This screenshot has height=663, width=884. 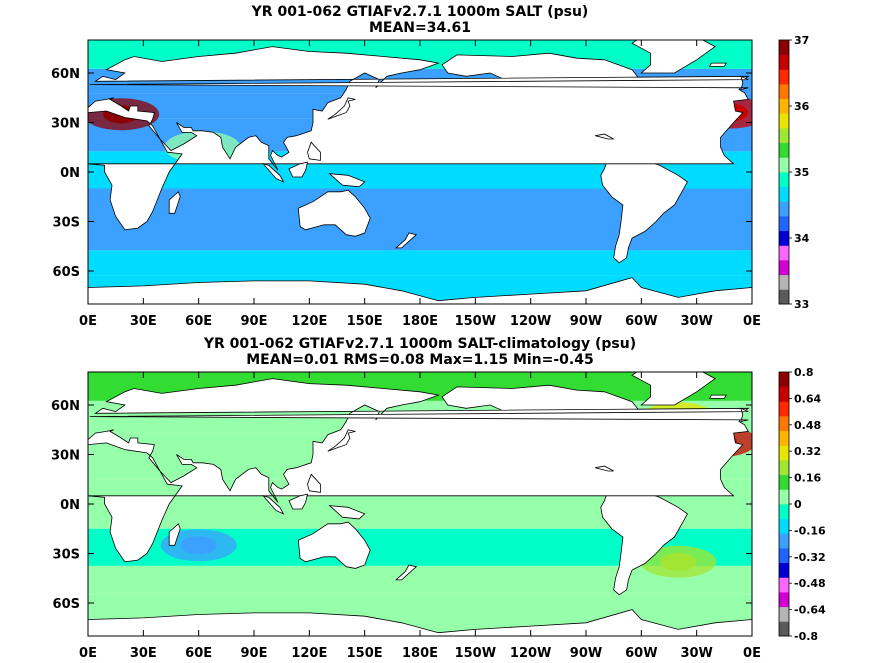 What do you see at coordinates (801, 304) in the screenshot?
I see `colorbar-label: 33` at bounding box center [801, 304].